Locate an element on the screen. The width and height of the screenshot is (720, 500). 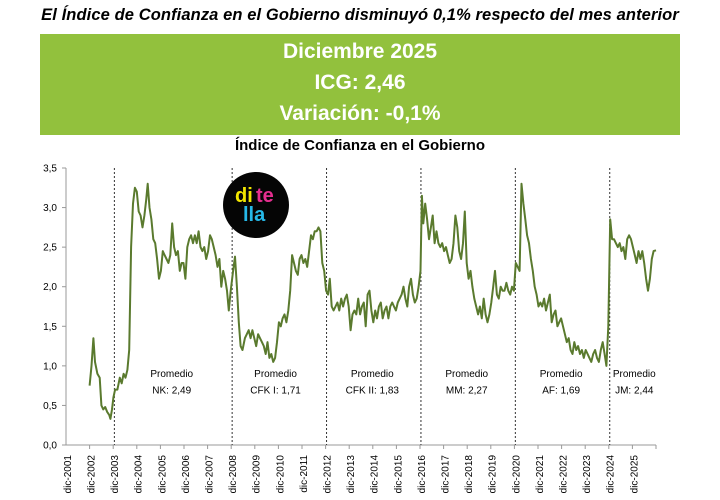
banner-icg: ICG: 2,46 is located at coordinates (360, 82).